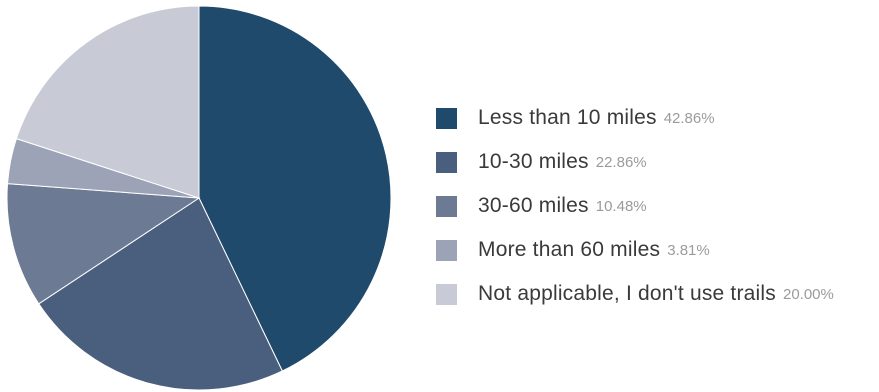 The image size is (879, 392). I want to click on legend-percent: 10.48%, so click(621, 206).